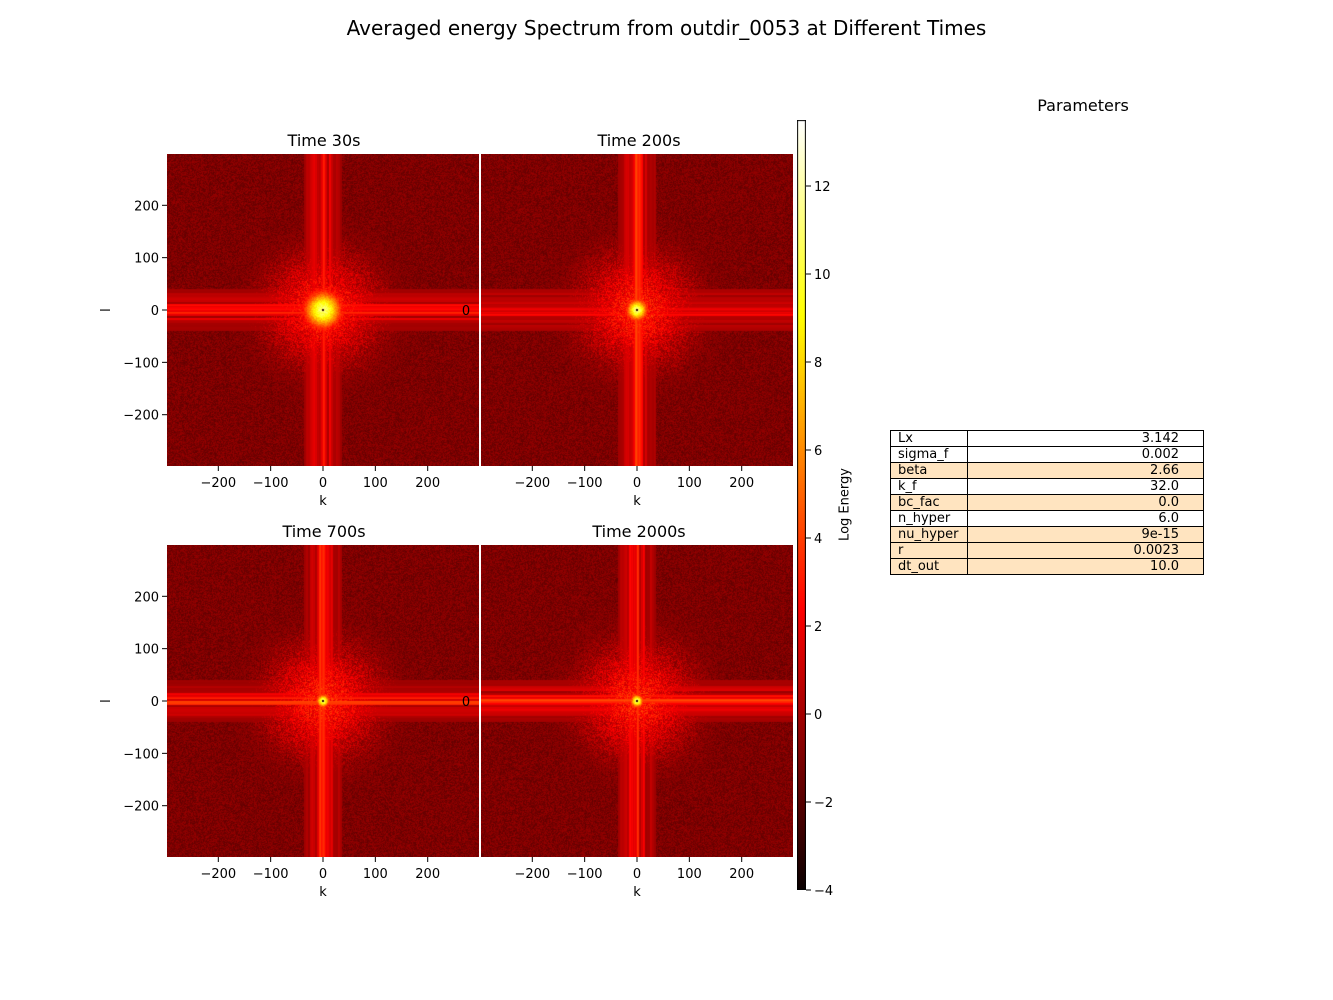  Describe the element at coordinates (929, 534) in the screenshot. I see `parameter-name: nu_hyper` at that location.